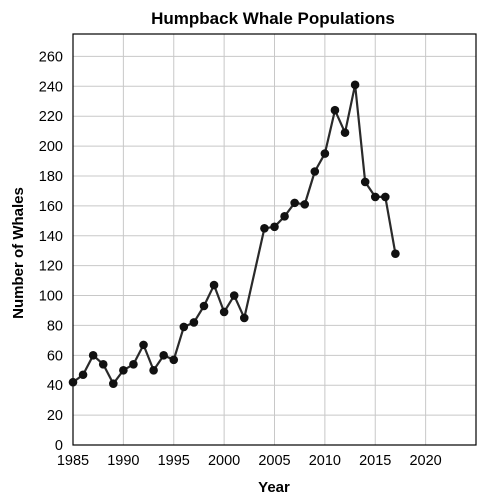  I want to click on x-axis-label: Year, so click(274, 487).